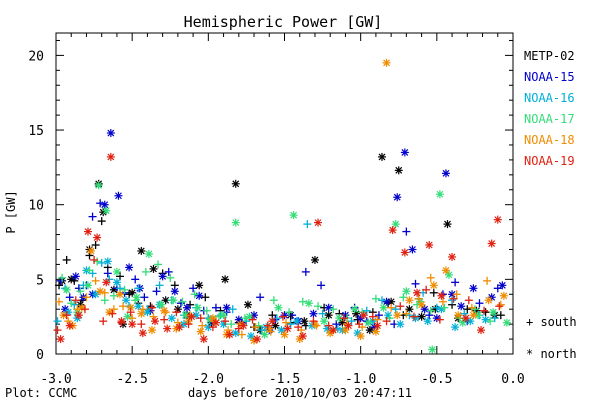 This screenshot has height=404, width=600. What do you see at coordinates (41, 393) in the screenshot?
I see `plot-credit: Plot: CCMC` at bounding box center [41, 393].